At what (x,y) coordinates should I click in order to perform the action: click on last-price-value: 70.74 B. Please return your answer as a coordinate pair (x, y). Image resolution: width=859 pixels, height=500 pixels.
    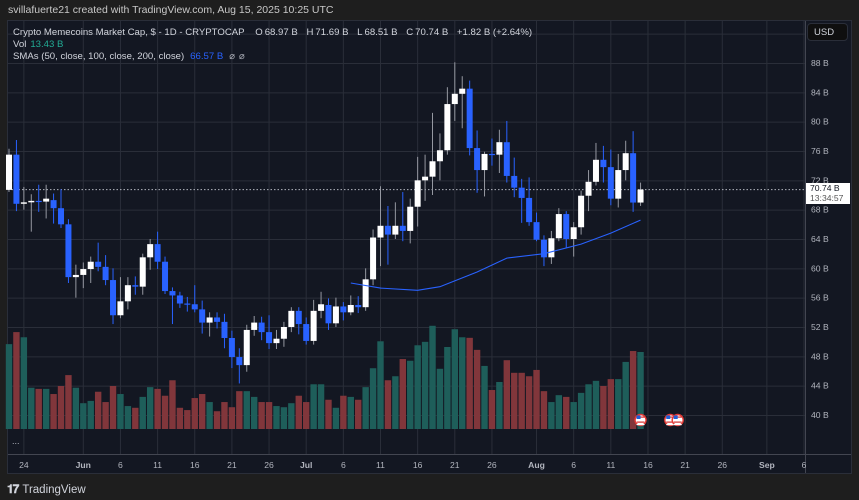
    Looking at the image, I should click on (825, 188).